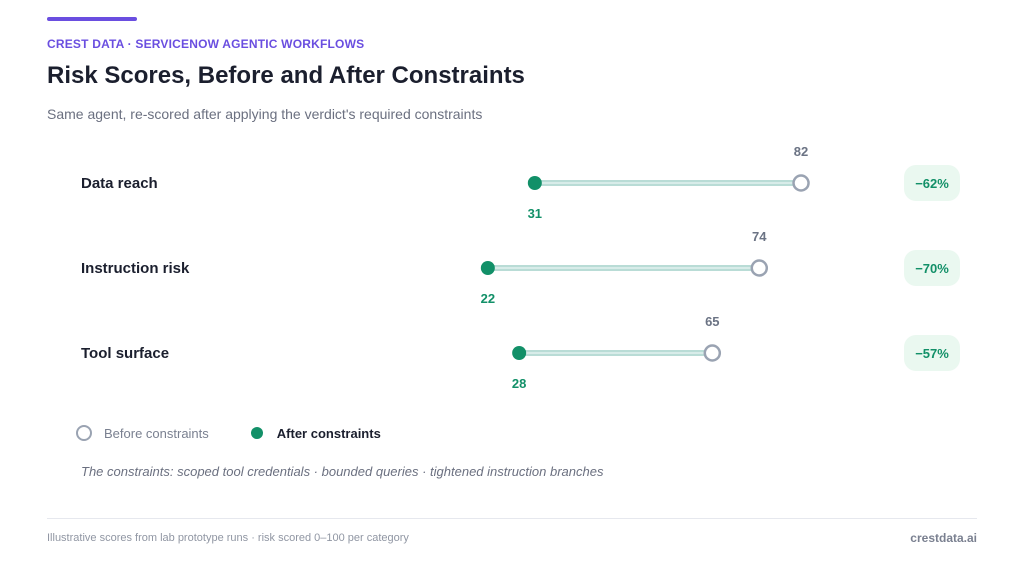 The width and height of the screenshot is (1024, 563). I want to click on category-label: Tool surface, so click(125, 353).